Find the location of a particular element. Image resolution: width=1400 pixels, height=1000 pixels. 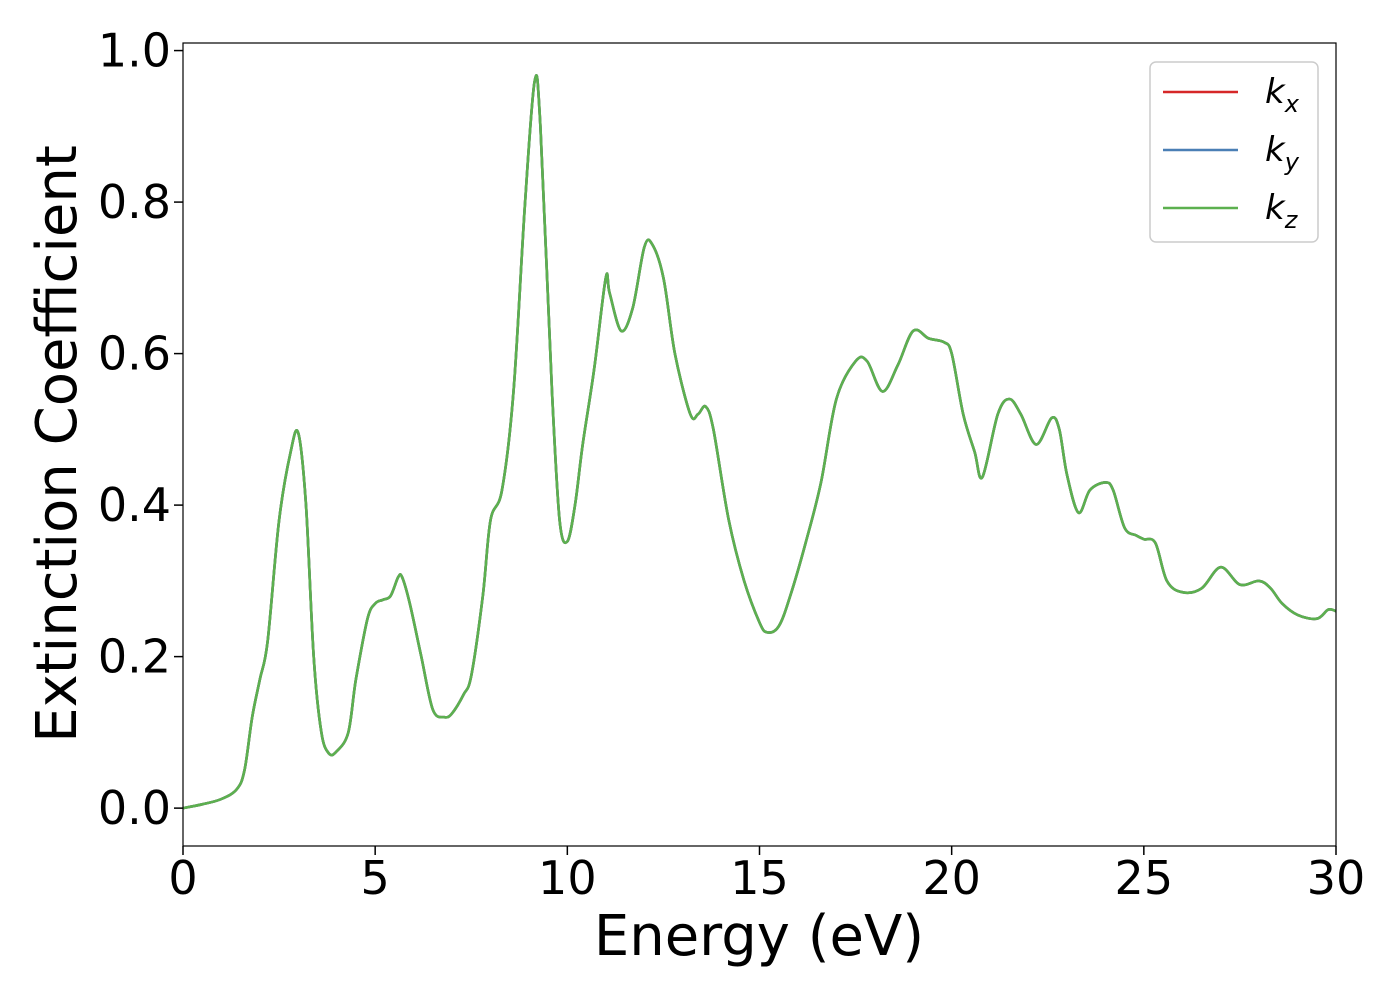

legend: kx ky kz is located at coordinates (1234, 152).